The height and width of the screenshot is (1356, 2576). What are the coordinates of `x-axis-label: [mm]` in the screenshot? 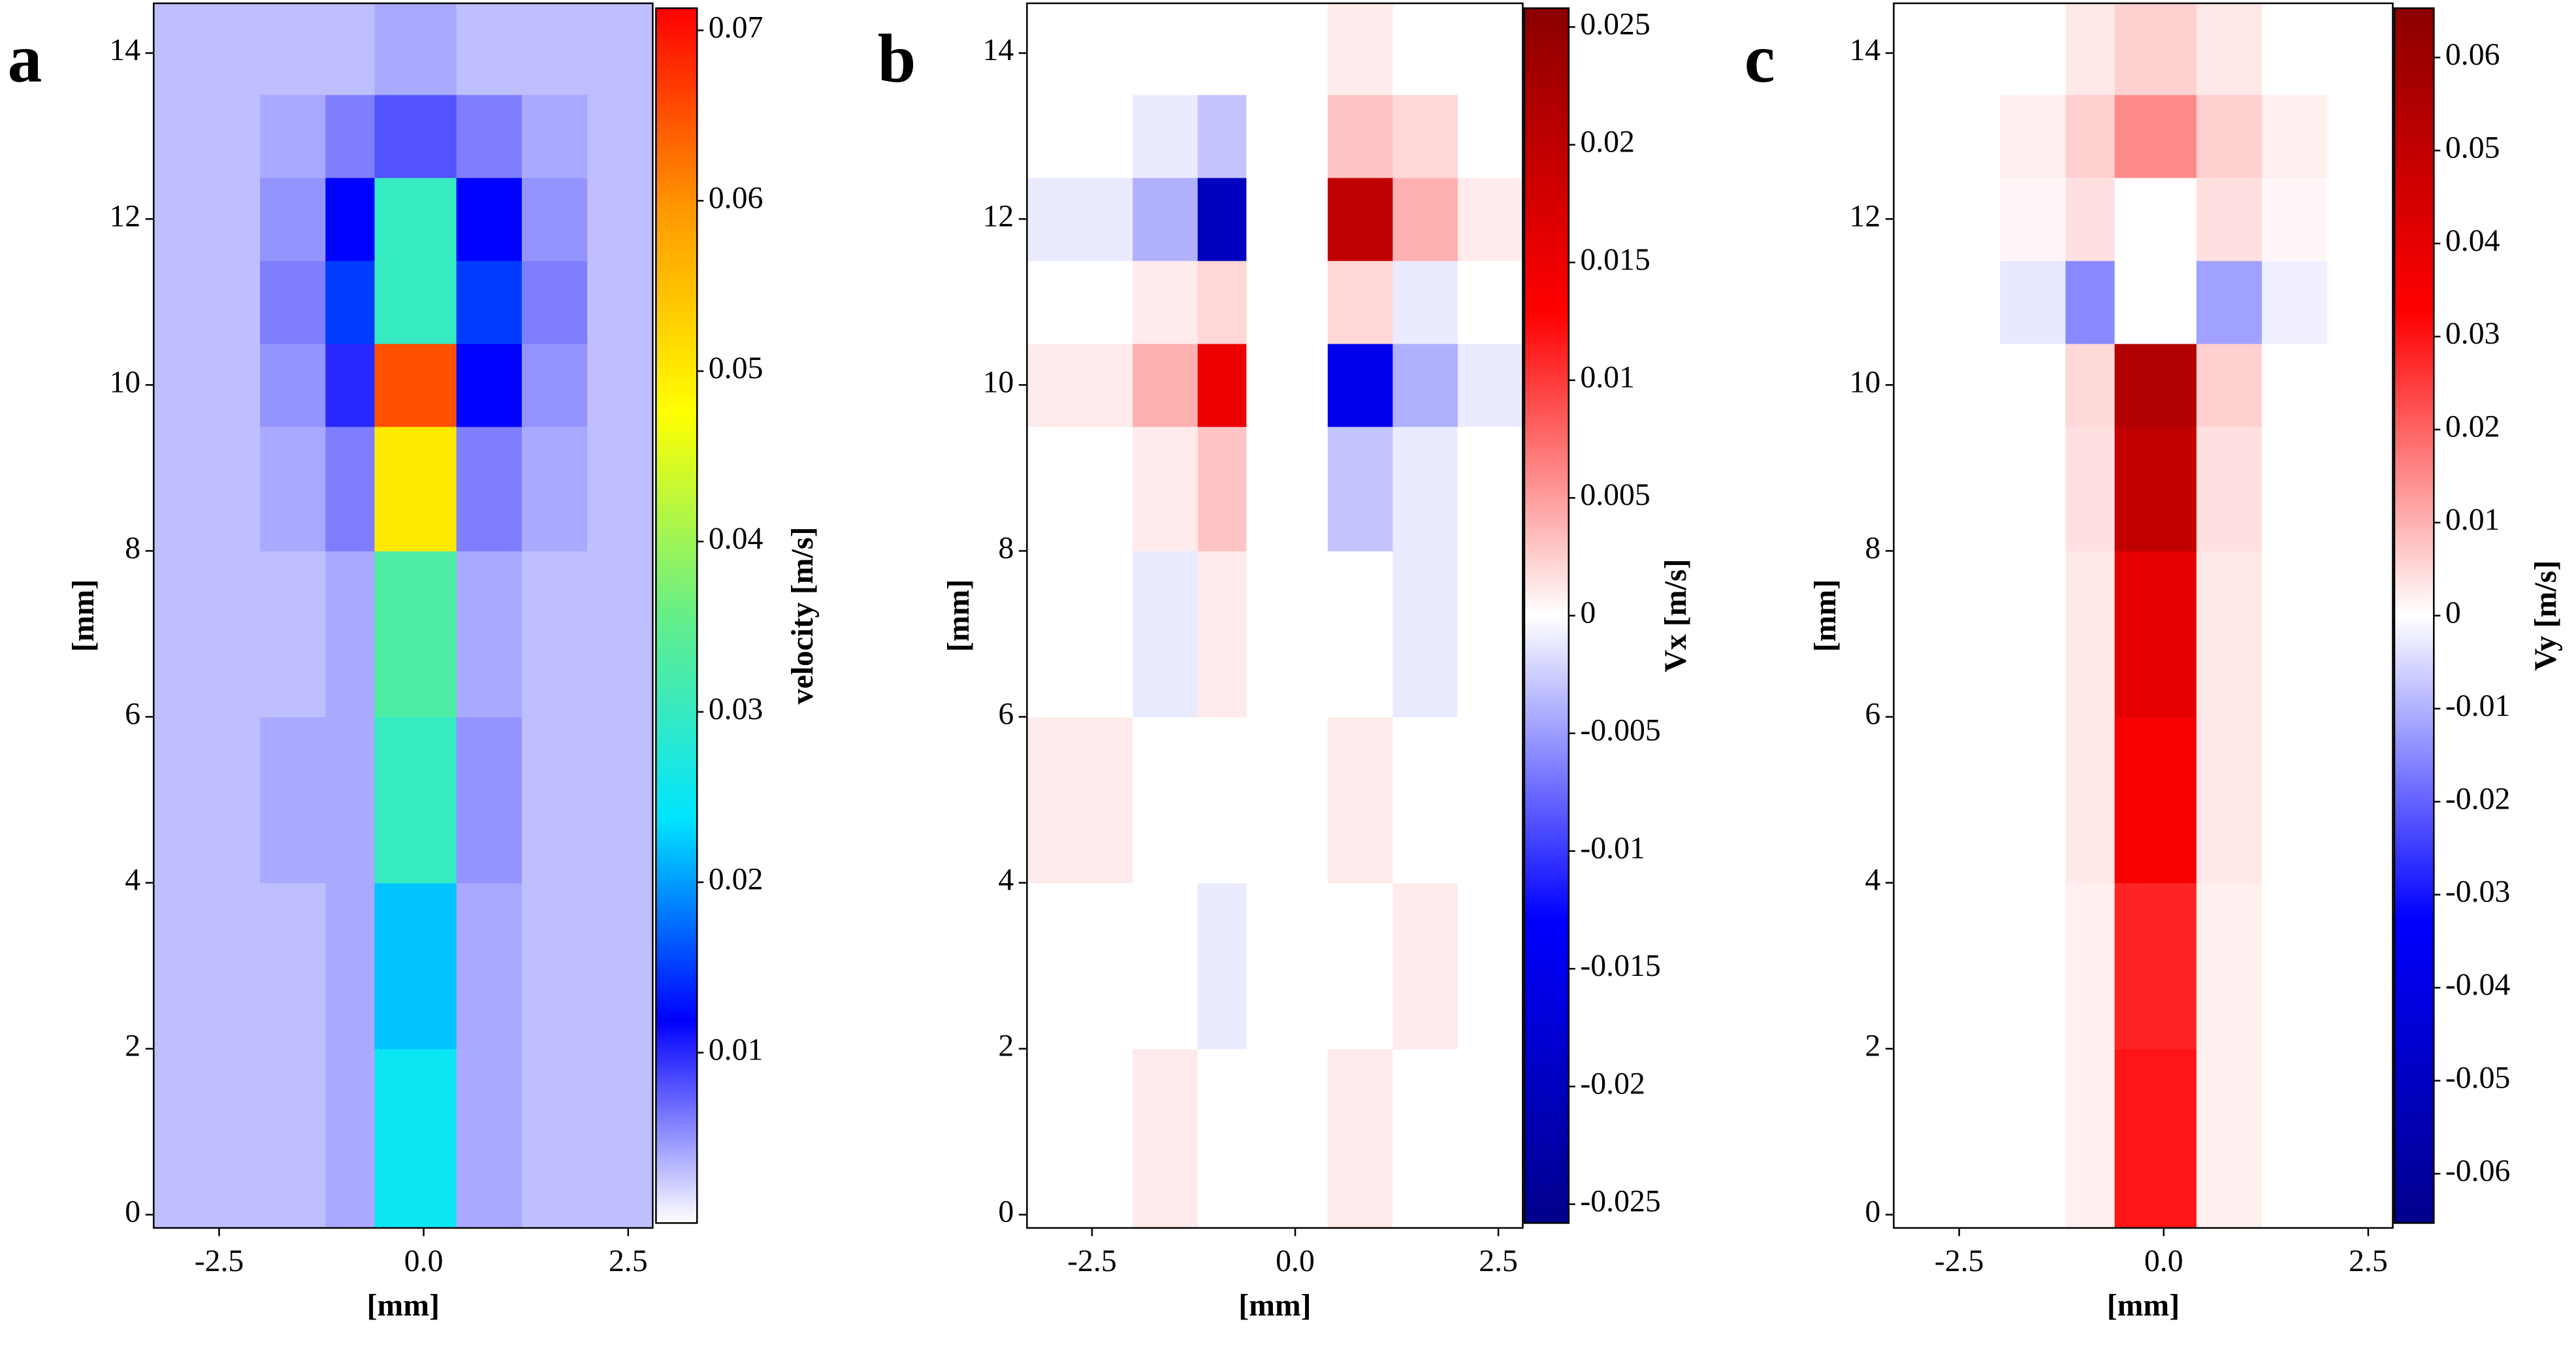 It's located at (2143, 1305).